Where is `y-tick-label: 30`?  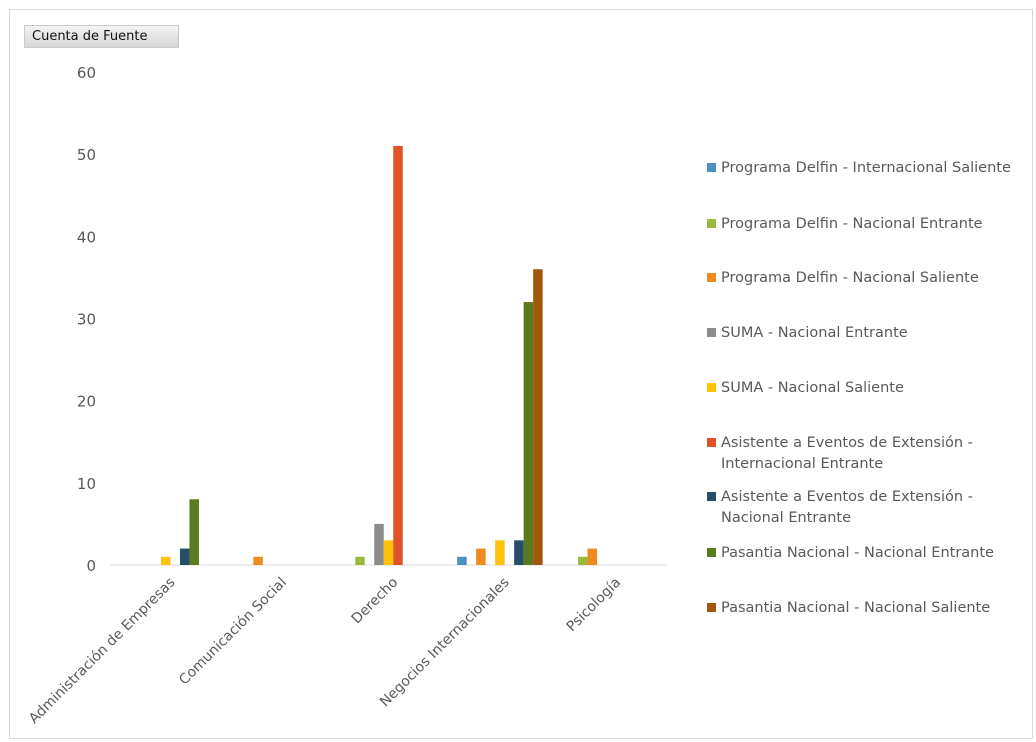 y-tick-label: 30 is located at coordinates (86, 320).